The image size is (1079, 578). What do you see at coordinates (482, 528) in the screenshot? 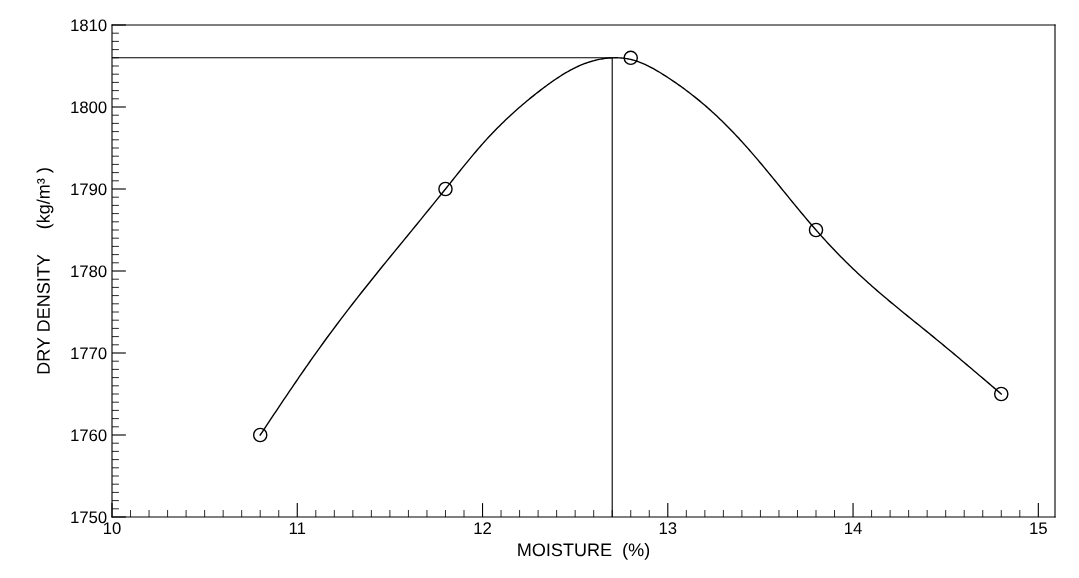
I see `x-tick-label: 12` at bounding box center [482, 528].